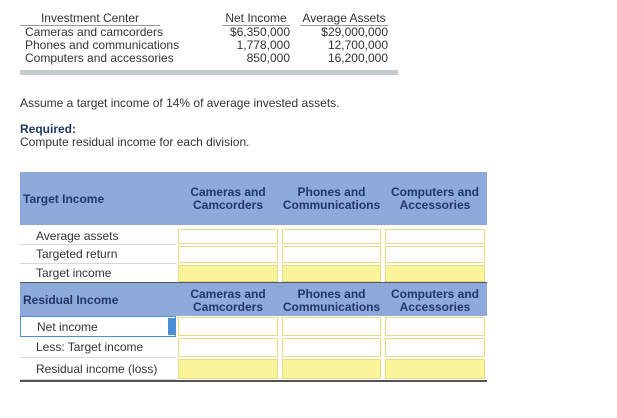 This screenshot has height=418, width=617. What do you see at coordinates (98, 326) in the screenshot?
I see `row-label: Net income` at bounding box center [98, 326].